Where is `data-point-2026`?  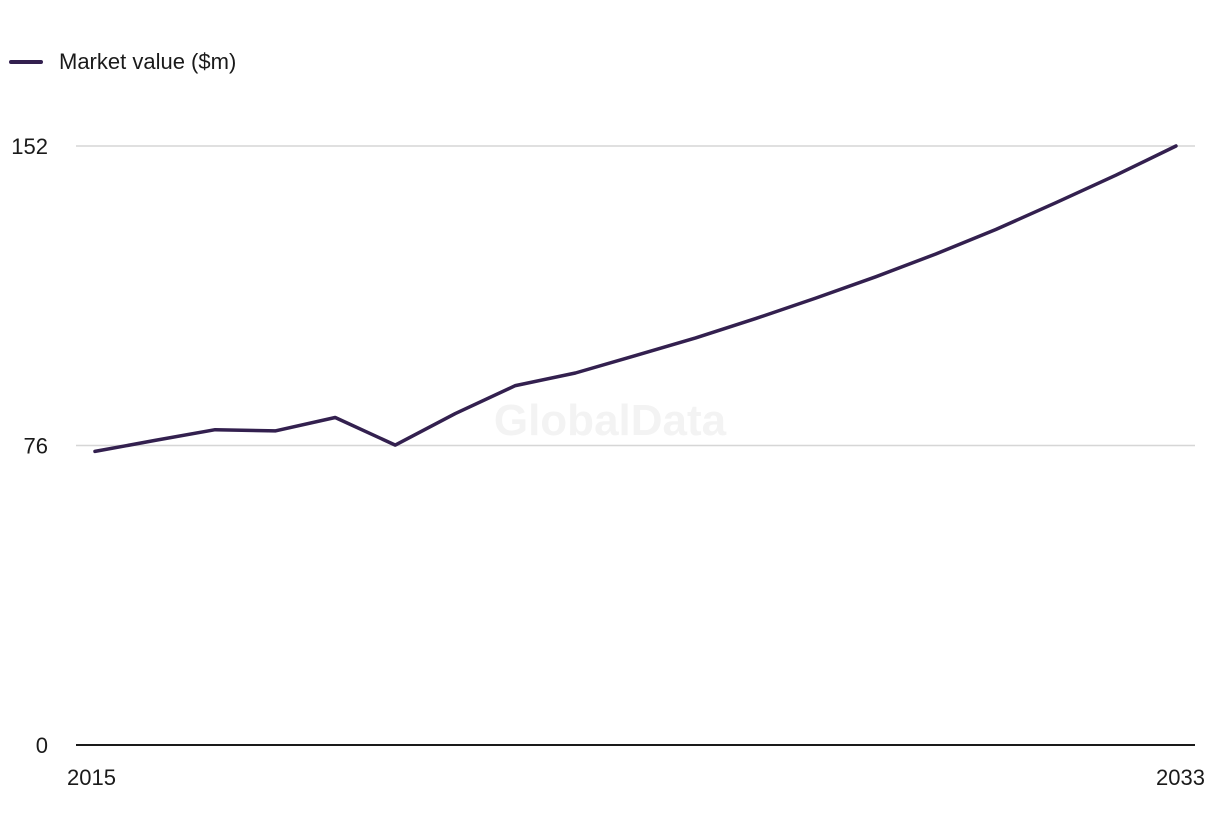
data-point-2026 is located at coordinates (756, 319).